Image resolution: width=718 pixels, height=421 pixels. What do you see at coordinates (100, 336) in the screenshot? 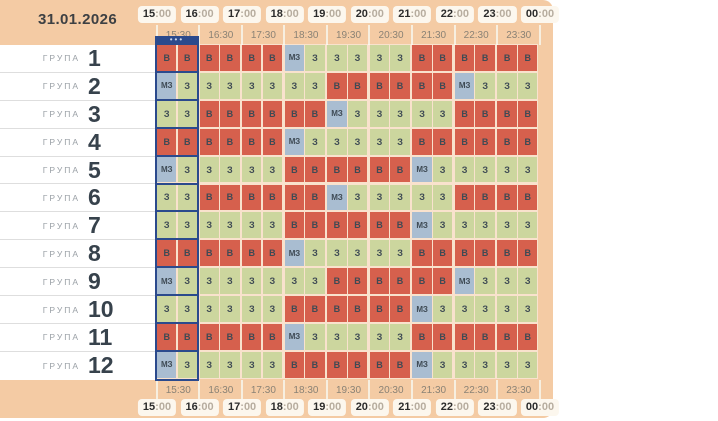
I see `group-number: 11` at bounding box center [100, 336].